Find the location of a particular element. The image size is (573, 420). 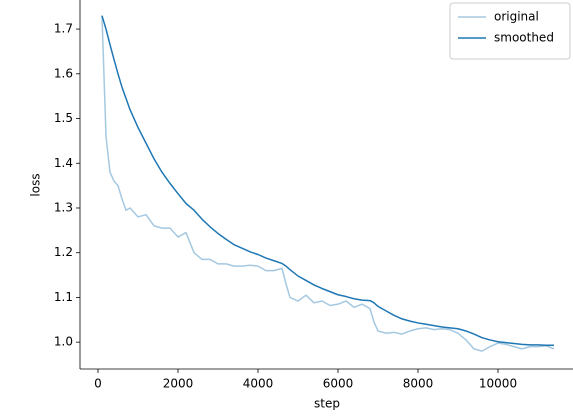

y-axis-label: loss is located at coordinates (36, 184).